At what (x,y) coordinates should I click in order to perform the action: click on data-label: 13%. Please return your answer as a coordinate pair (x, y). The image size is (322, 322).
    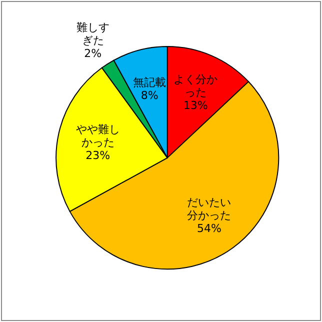
    Looking at the image, I should click on (195, 105).